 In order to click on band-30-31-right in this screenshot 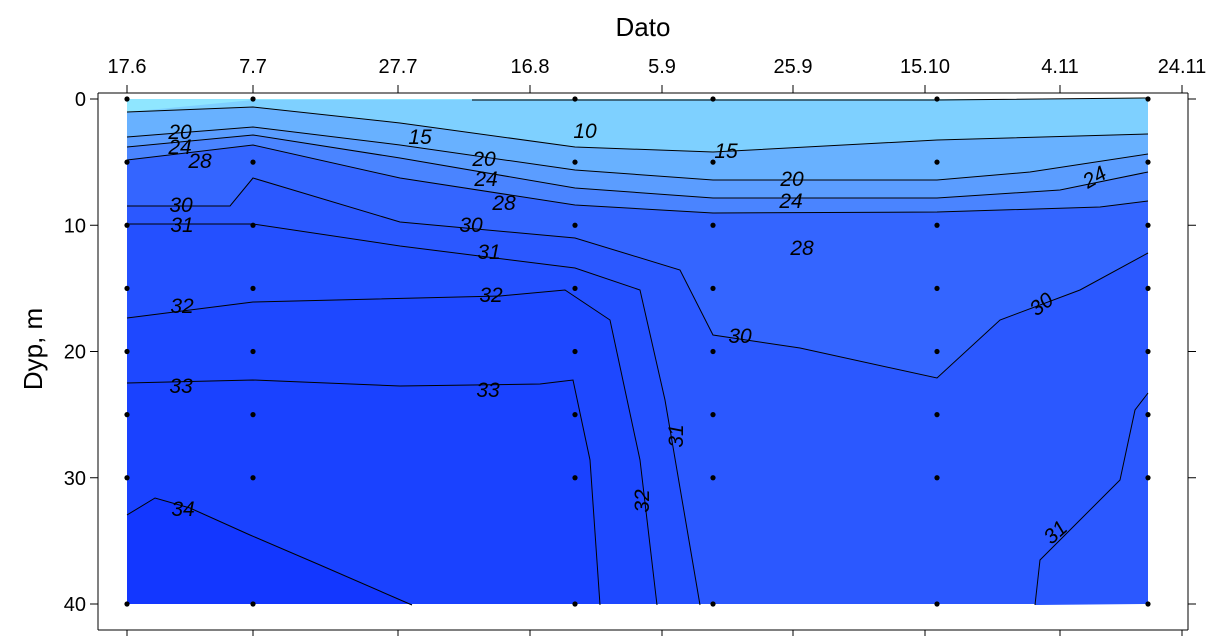, I will do `click(1091, 499)`.